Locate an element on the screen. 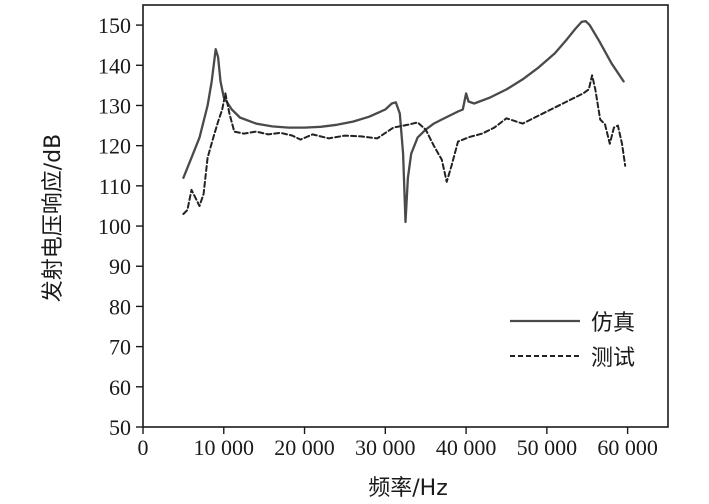  legend-label-test: 测试 is located at coordinates (613, 358).